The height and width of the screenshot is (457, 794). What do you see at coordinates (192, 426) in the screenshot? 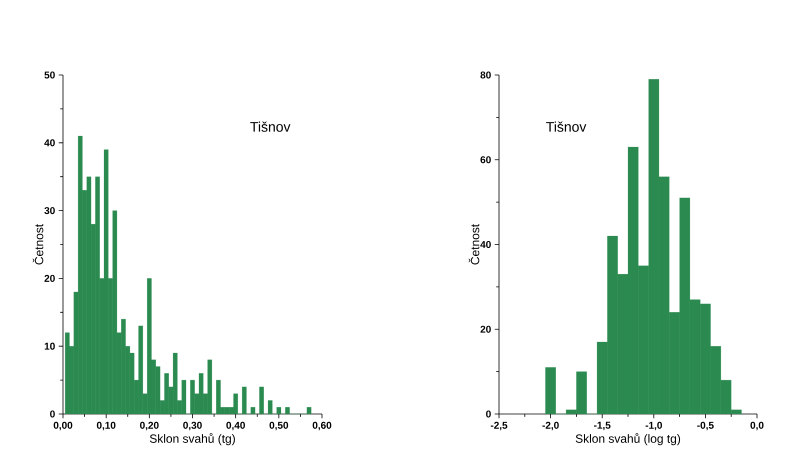
I see `x-tick-label: 0,30` at bounding box center [192, 426].